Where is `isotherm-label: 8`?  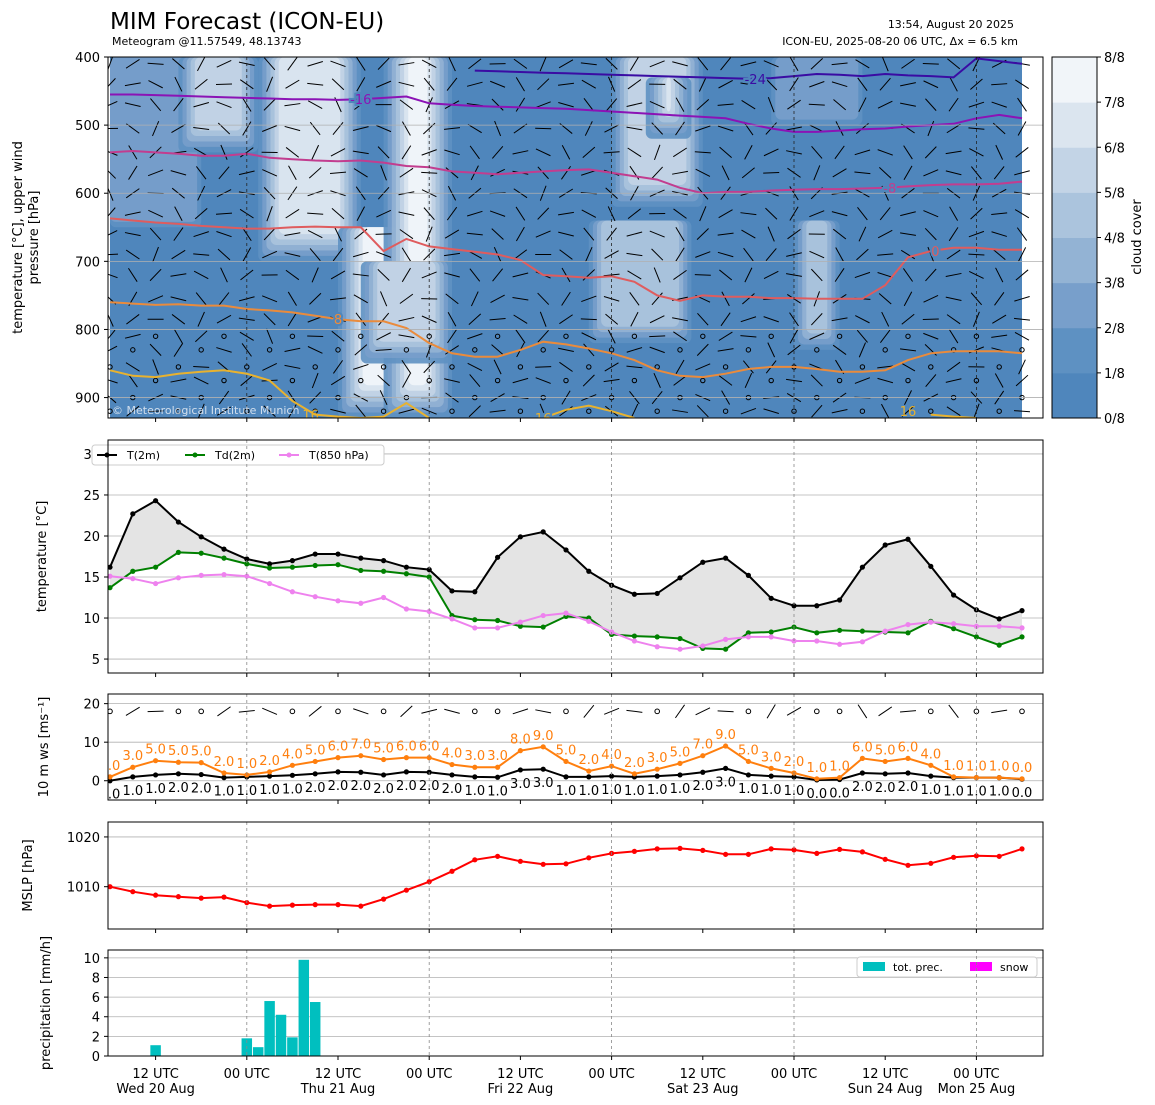
isotherm-label: 8 is located at coordinates (338, 320).